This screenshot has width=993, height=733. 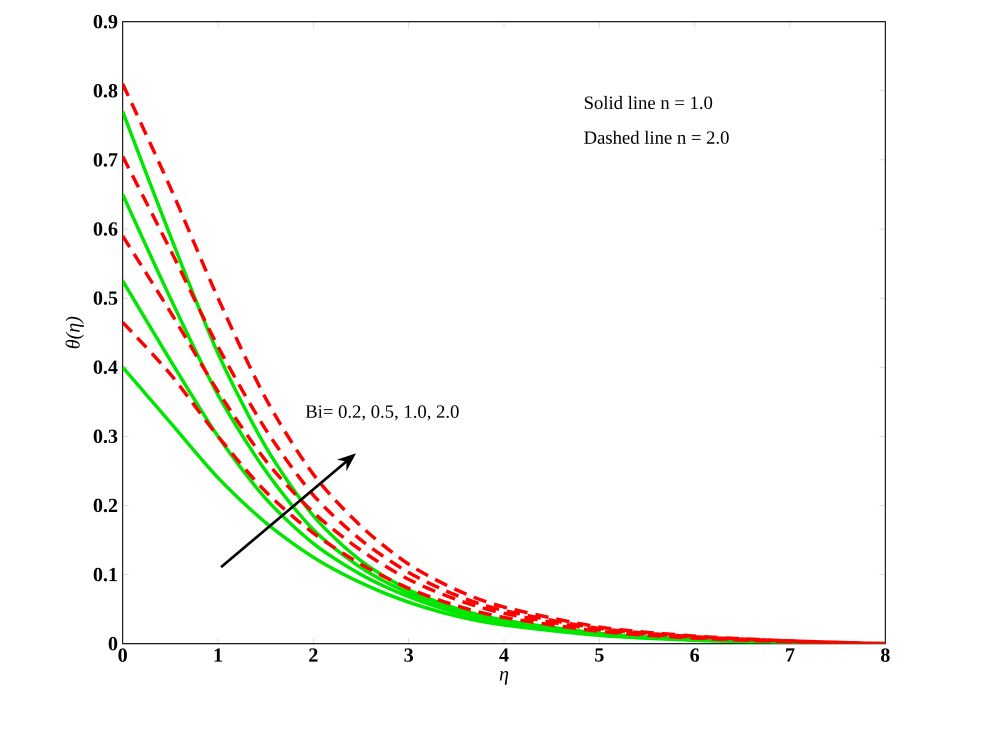 What do you see at coordinates (656, 137) in the screenshot?
I see `annotation: Dashed line n = 2.0` at bounding box center [656, 137].